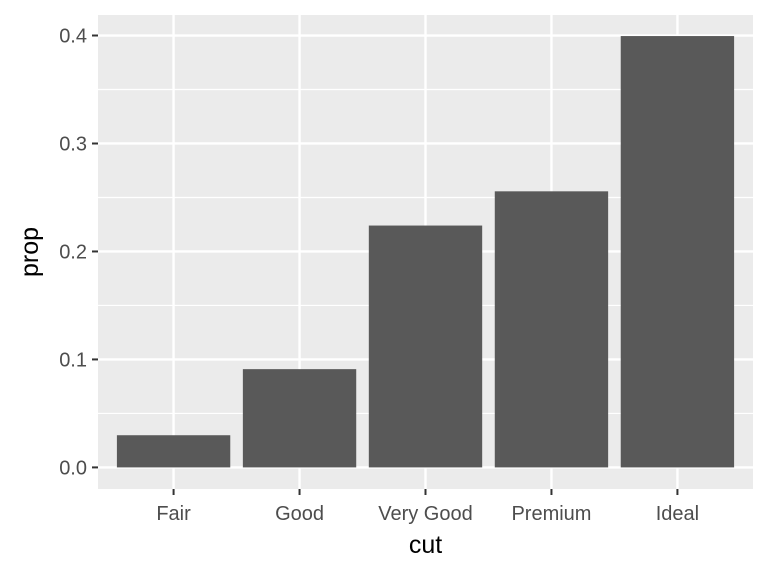 The height and width of the screenshot is (576, 768). What do you see at coordinates (551, 329) in the screenshot?
I see `bar-premium` at bounding box center [551, 329].